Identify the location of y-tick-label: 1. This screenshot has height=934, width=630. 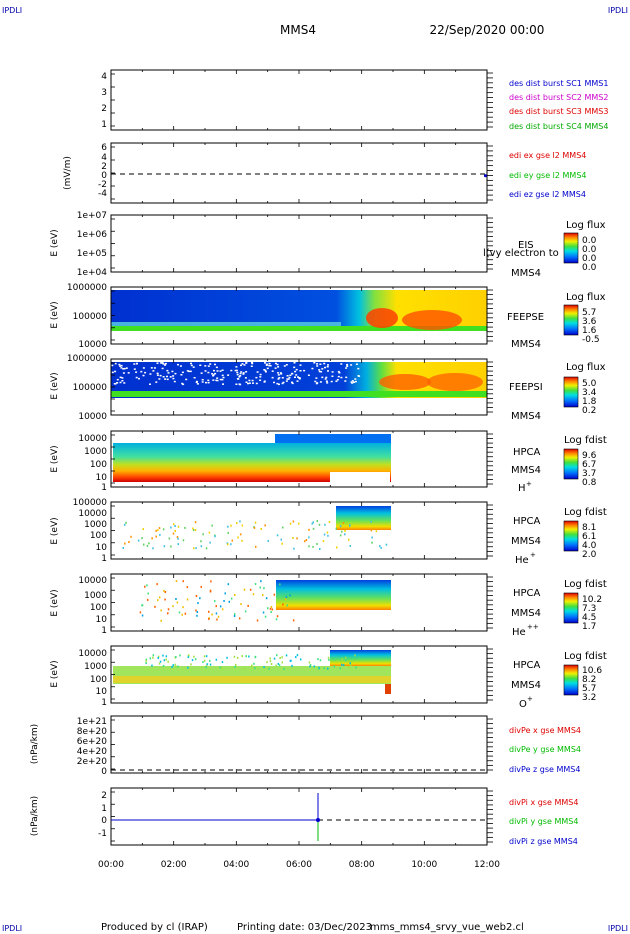
(104, 488).